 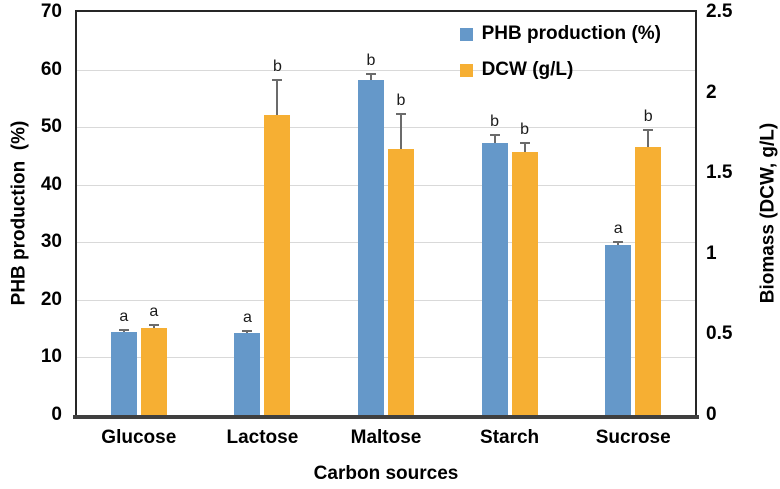 I want to click on error-bar-cap-phb-glucose, so click(x=123, y=329).